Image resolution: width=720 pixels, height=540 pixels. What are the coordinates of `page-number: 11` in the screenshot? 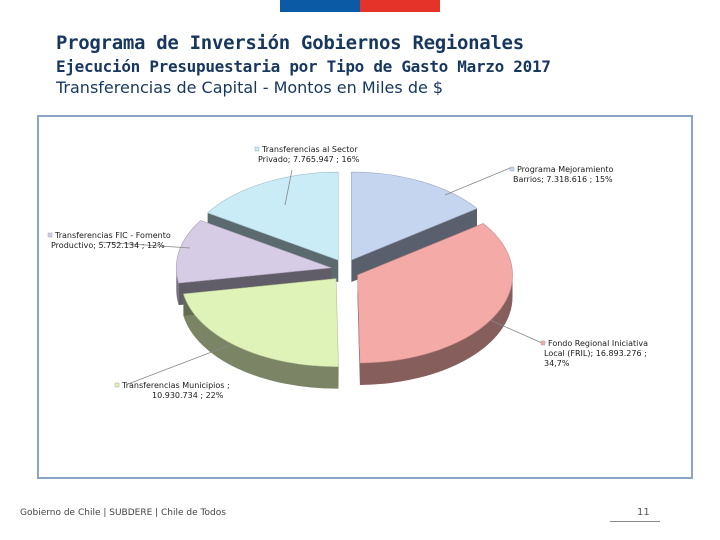 It's located at (643, 512).